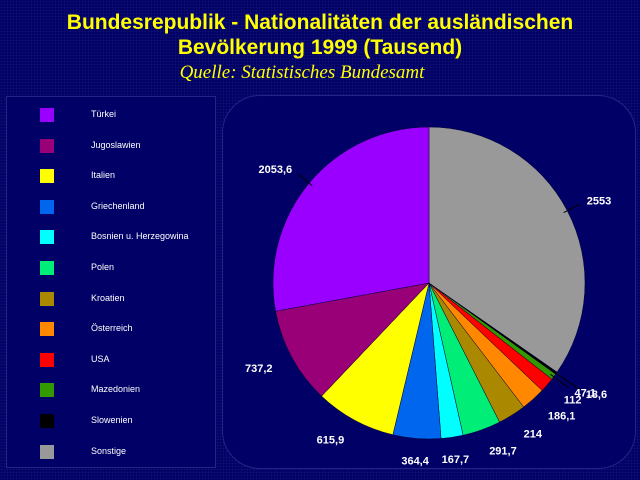  What do you see at coordinates (47, 206) in the screenshot?
I see `legend-swatch-griechenland` at bounding box center [47, 206].